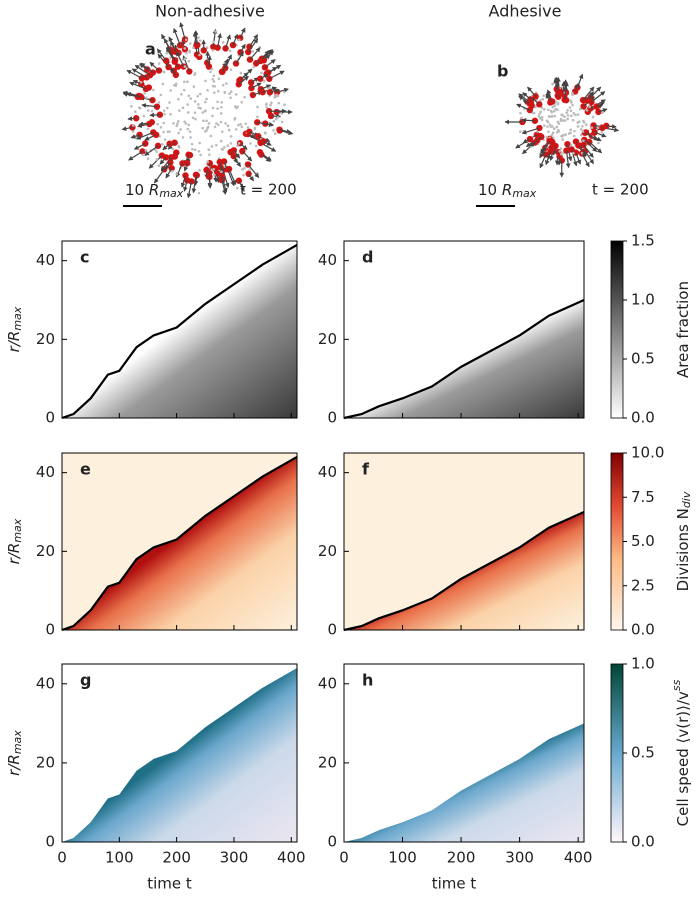  What do you see at coordinates (17, 318) in the screenshot?
I see `y-label-subscript: max` at bounding box center [17, 318].